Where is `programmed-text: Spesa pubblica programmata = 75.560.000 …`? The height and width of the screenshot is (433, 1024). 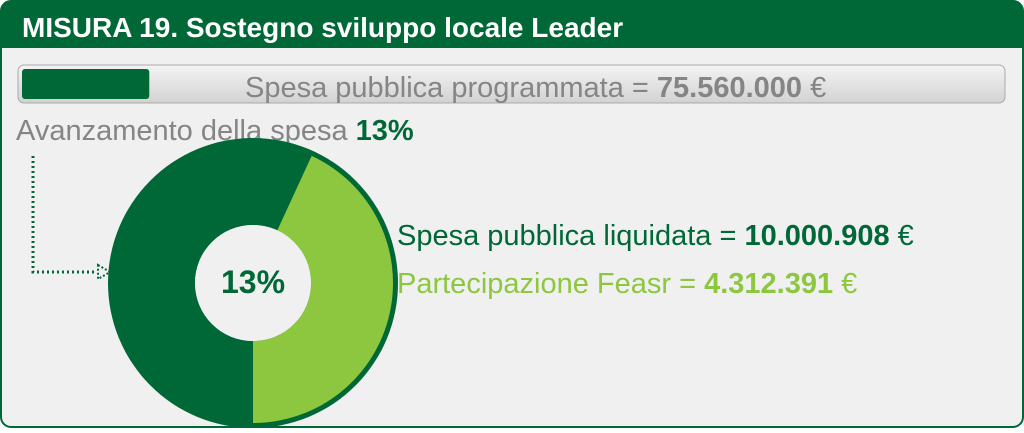 programmed-text: Spesa pubblica programmata = 75.560.000 … is located at coordinates (535, 88).